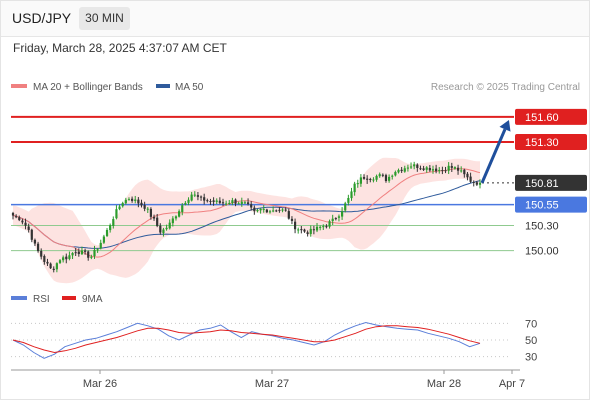 This screenshot has height=400, width=590. What do you see at coordinates (104, 18) in the screenshot?
I see `timeframe-button: 30 MIN` at bounding box center [104, 18].